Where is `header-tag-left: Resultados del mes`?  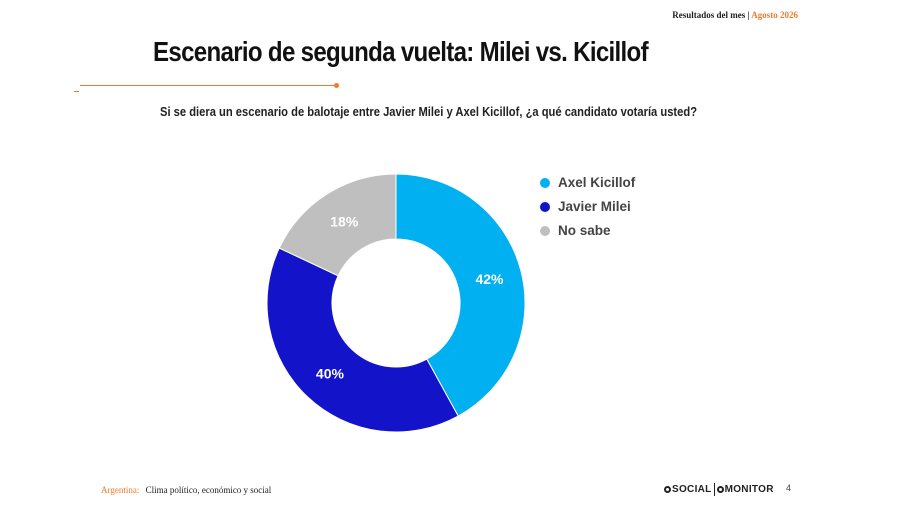 header-tag-left: Resultados del mes is located at coordinates (709, 15).